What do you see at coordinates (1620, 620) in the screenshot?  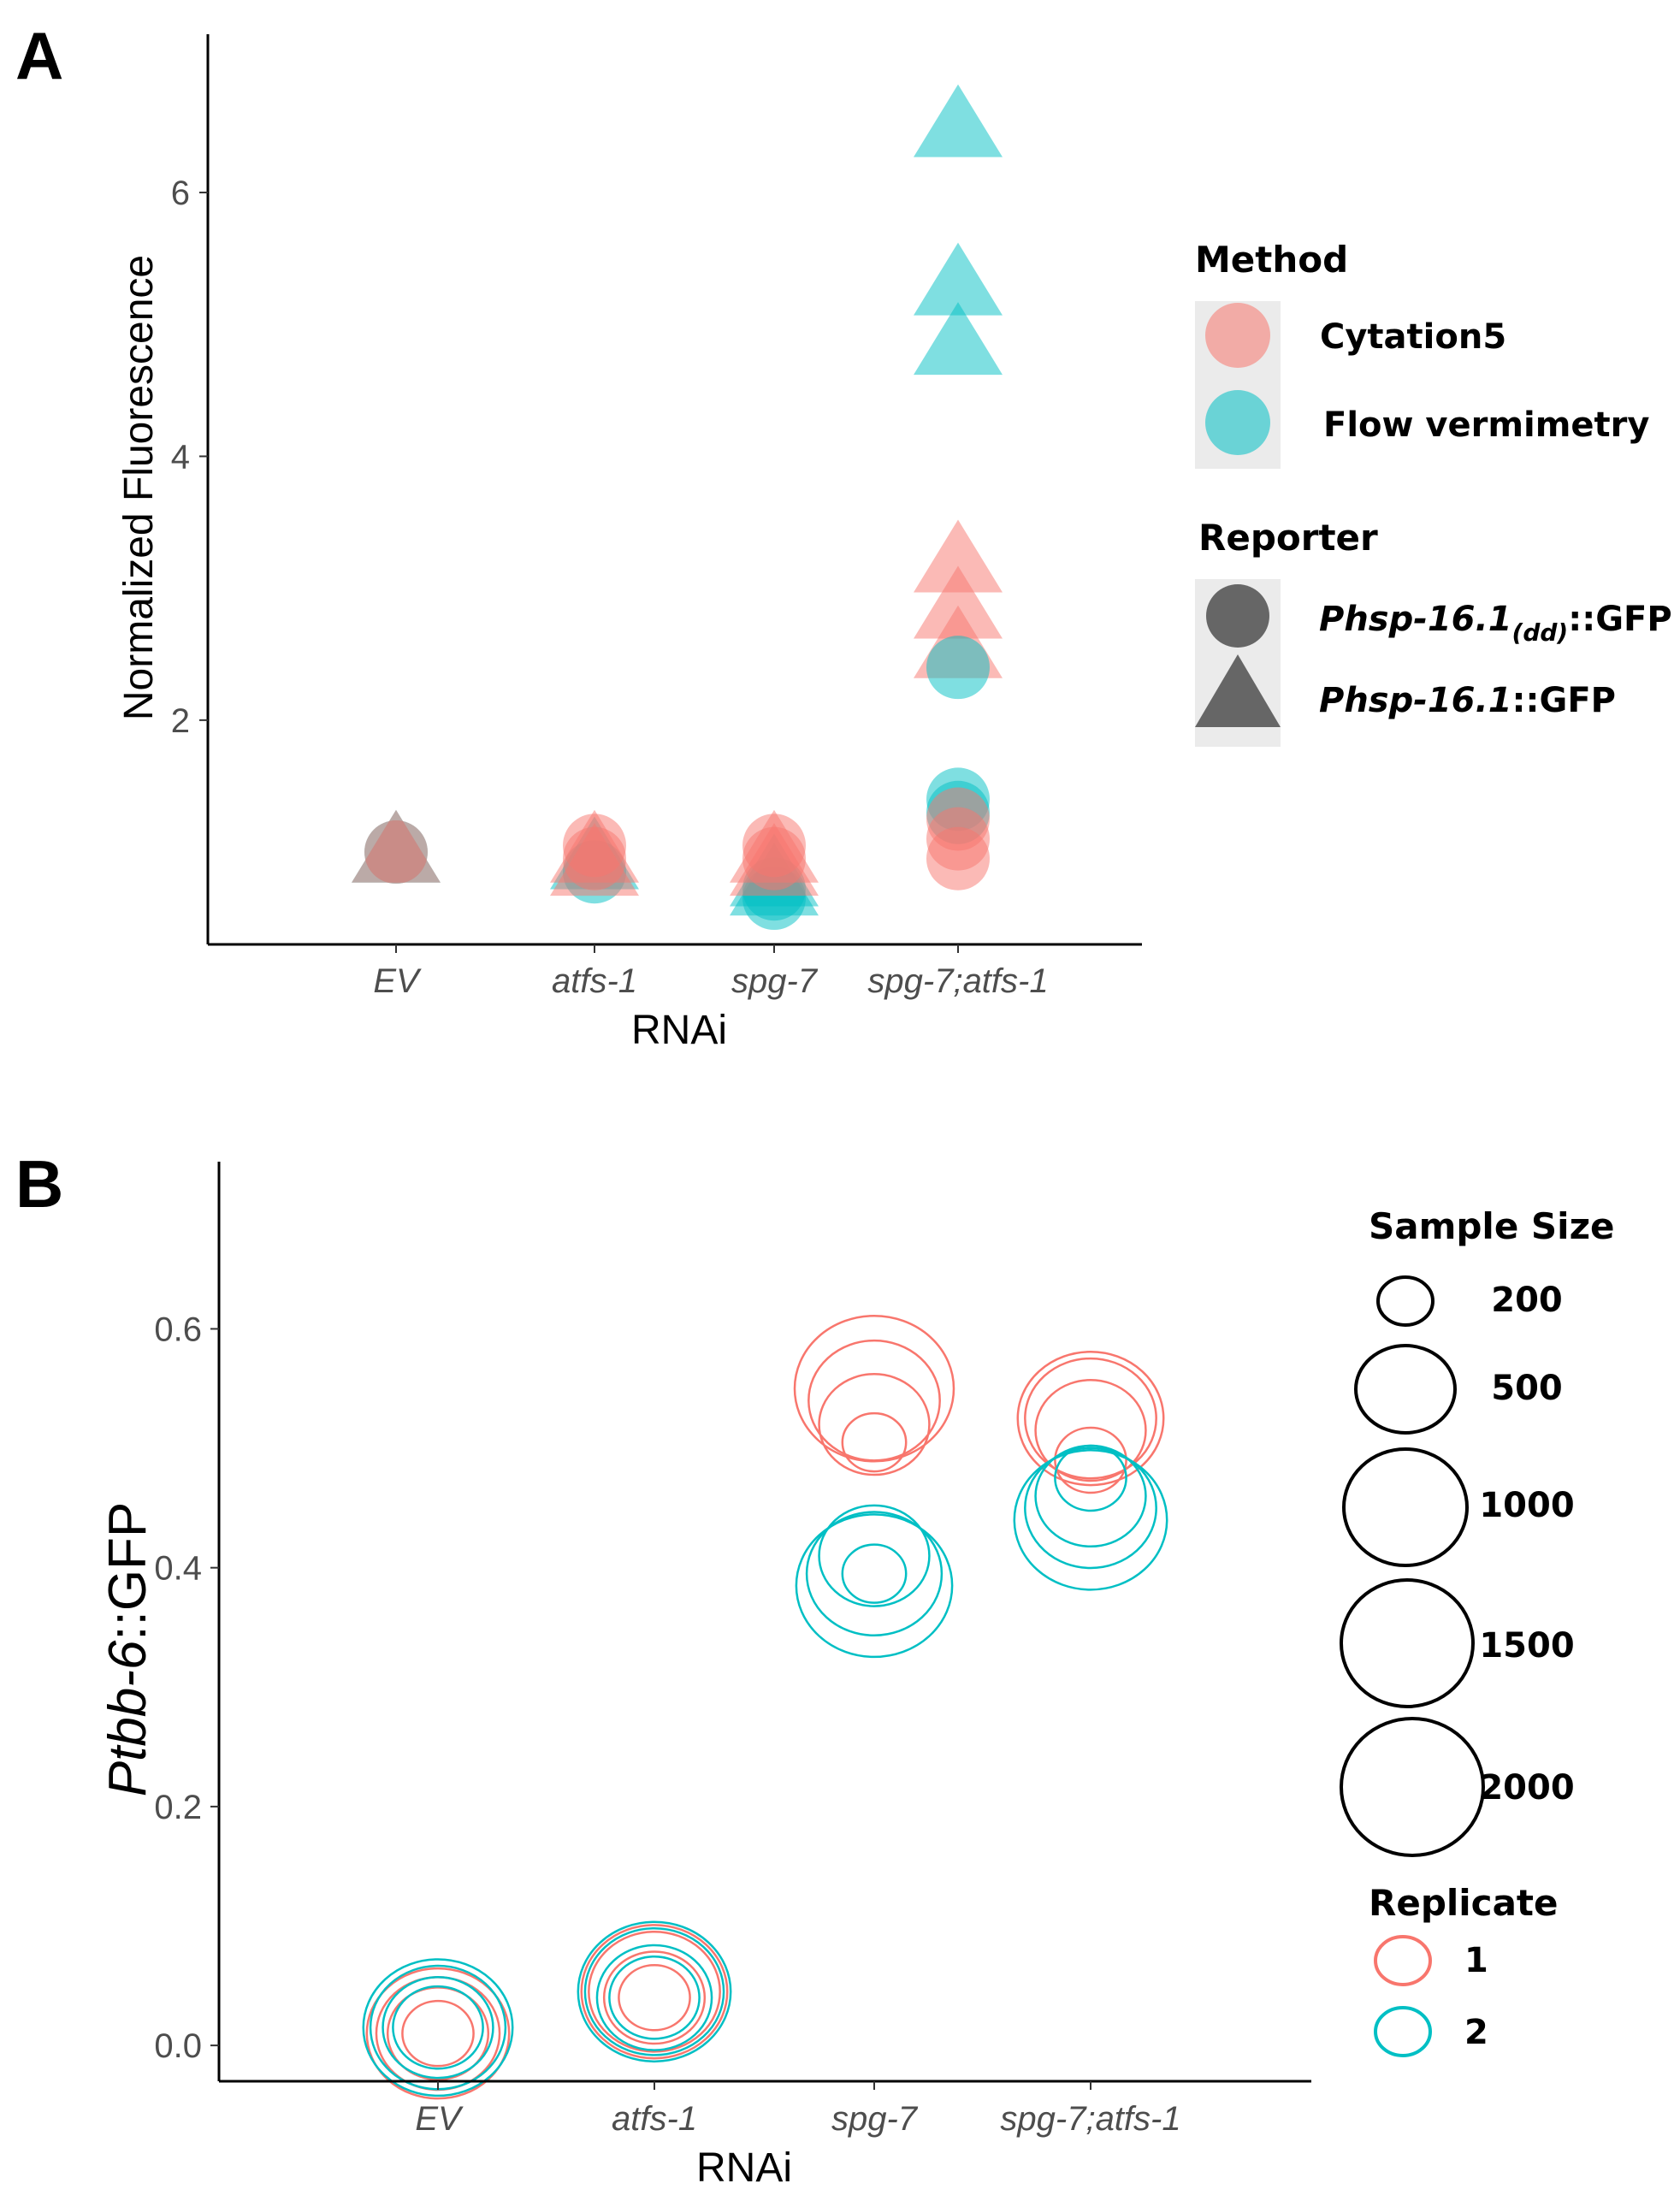 I see `legend-reporter-dd-suffix: ::GFP` at bounding box center [1620, 620].